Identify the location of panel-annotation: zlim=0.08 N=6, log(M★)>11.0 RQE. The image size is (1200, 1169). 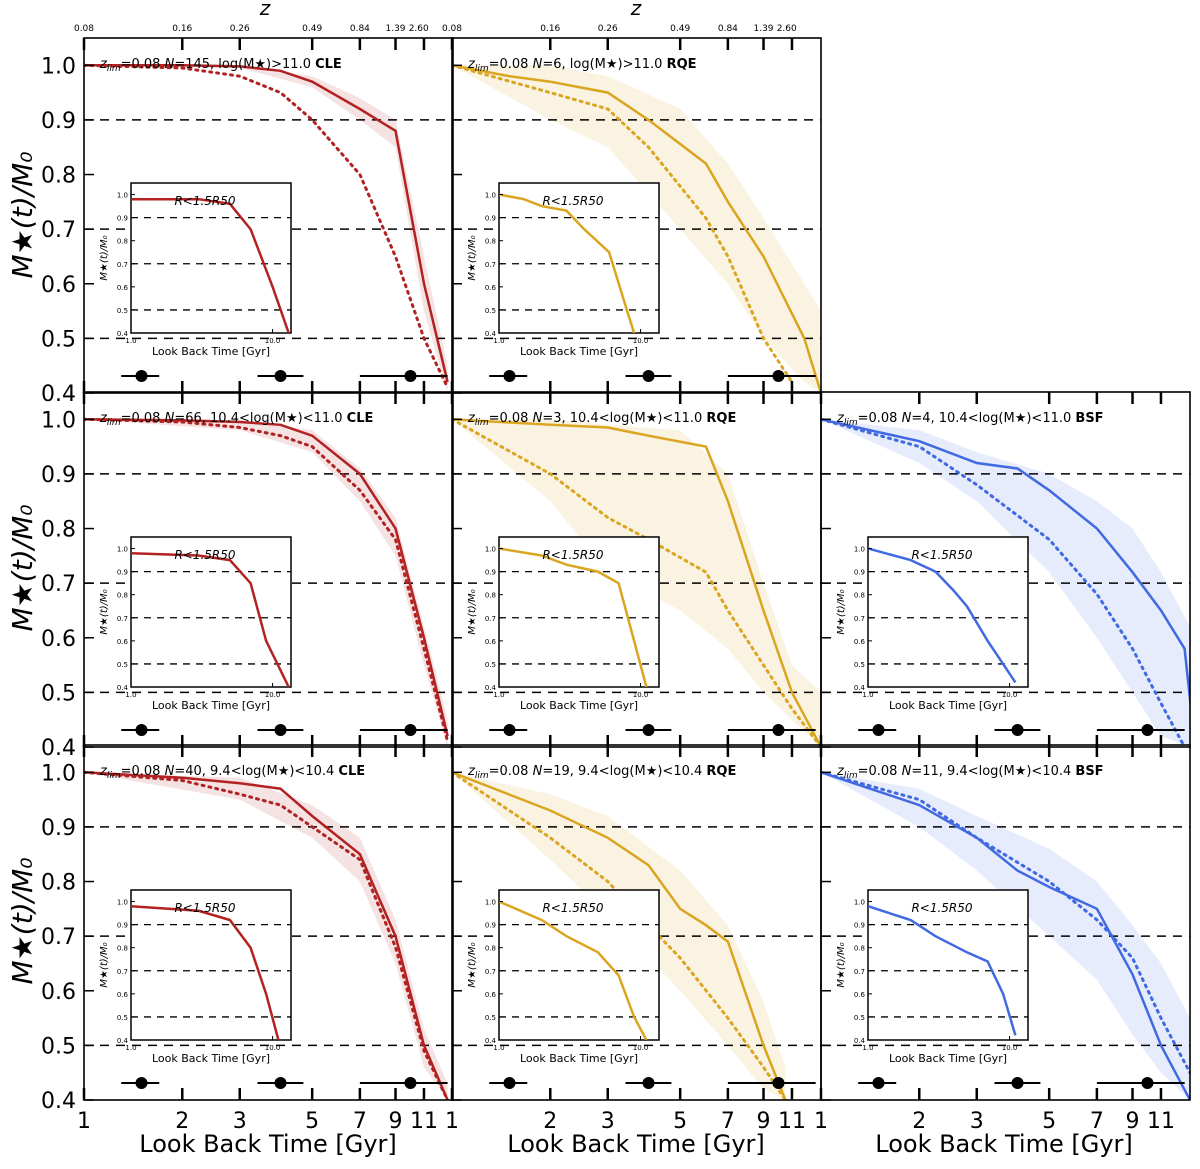
(582, 65).